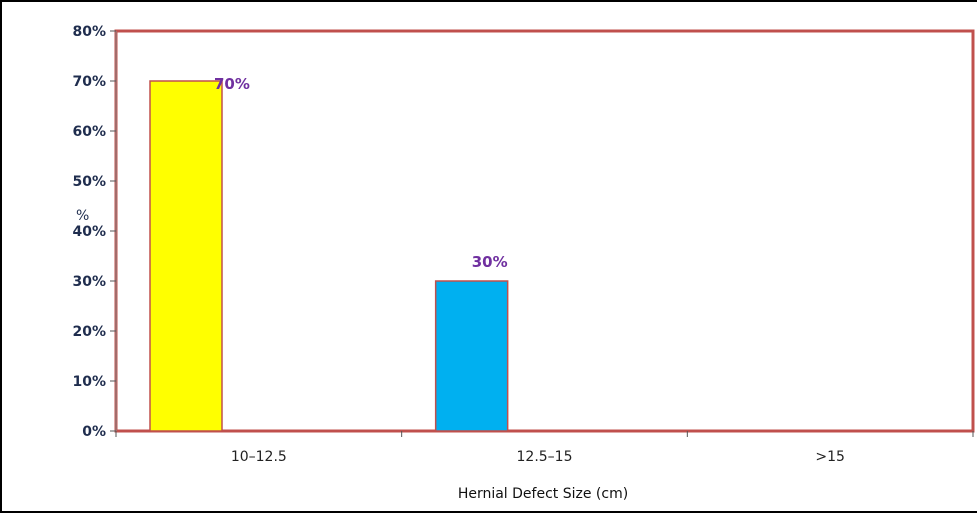  What do you see at coordinates (94, 432) in the screenshot?
I see `y-tick-label: 0%` at bounding box center [94, 432].